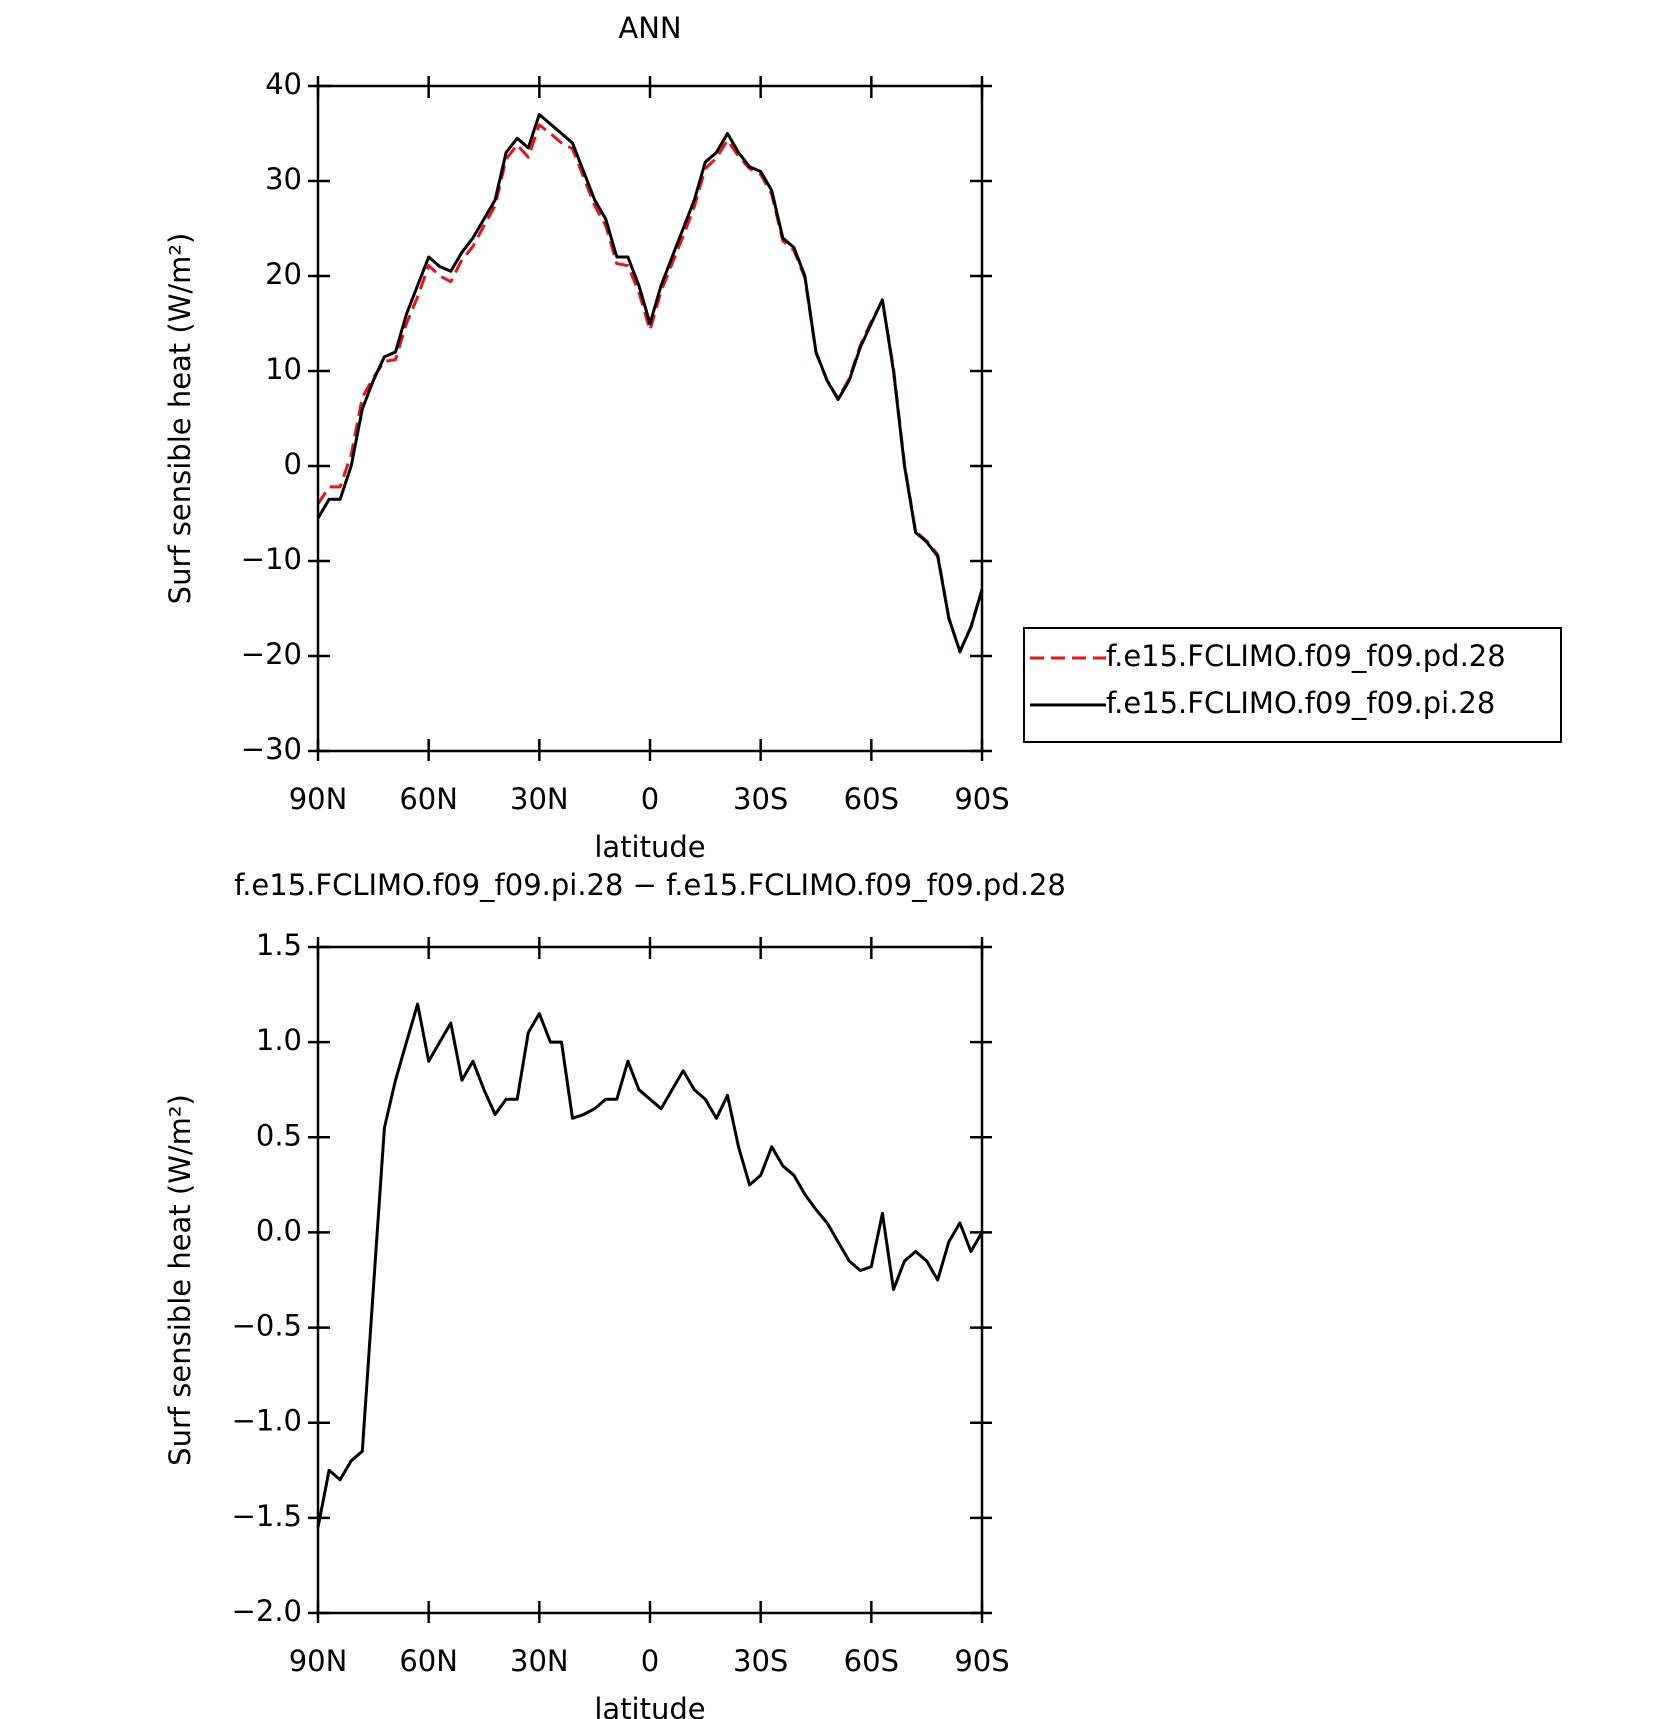  What do you see at coordinates (283, 274) in the screenshot?
I see `y-tick-label: 20` at bounding box center [283, 274].